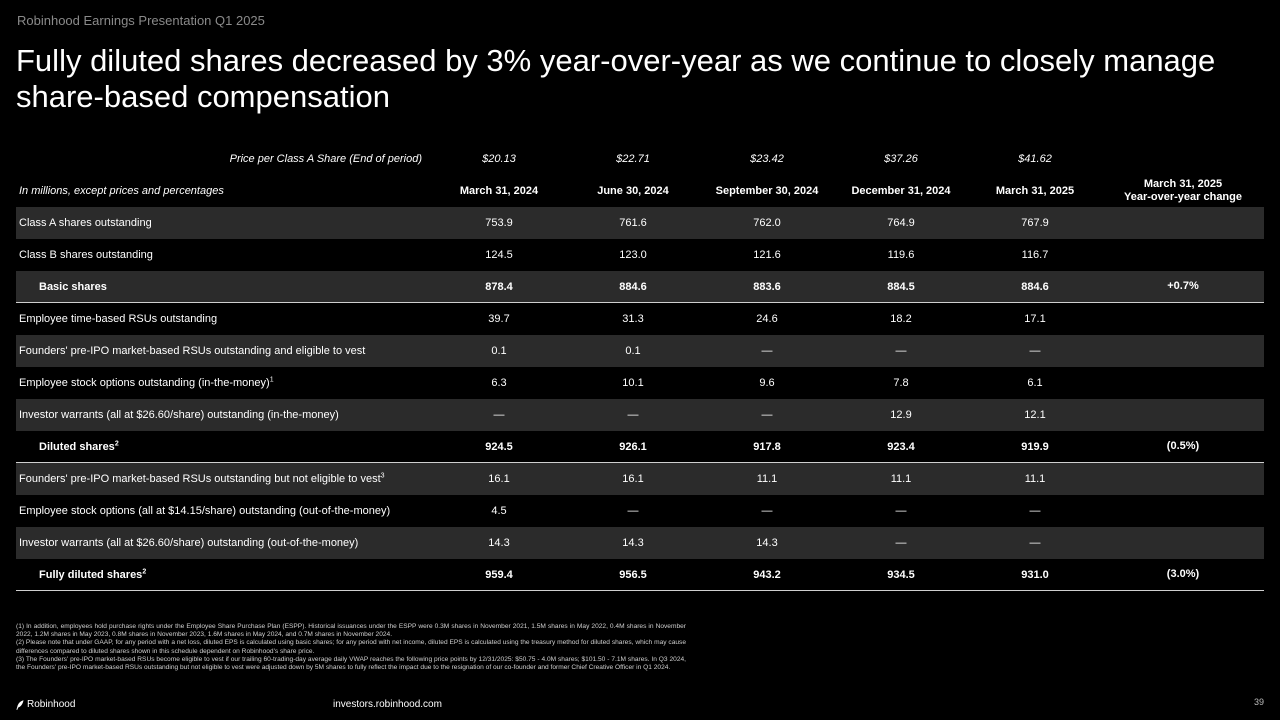 The width and height of the screenshot is (1280, 720). Describe the element at coordinates (499, 511) in the screenshot. I see `value-cell: 4.5` at that location.